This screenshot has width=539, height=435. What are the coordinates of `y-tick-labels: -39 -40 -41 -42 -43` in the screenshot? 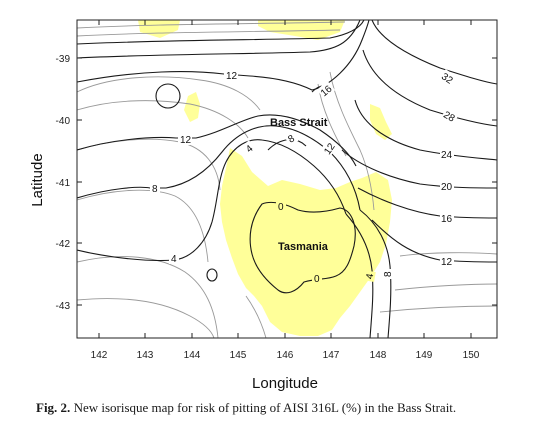 It's located at (63, 183).